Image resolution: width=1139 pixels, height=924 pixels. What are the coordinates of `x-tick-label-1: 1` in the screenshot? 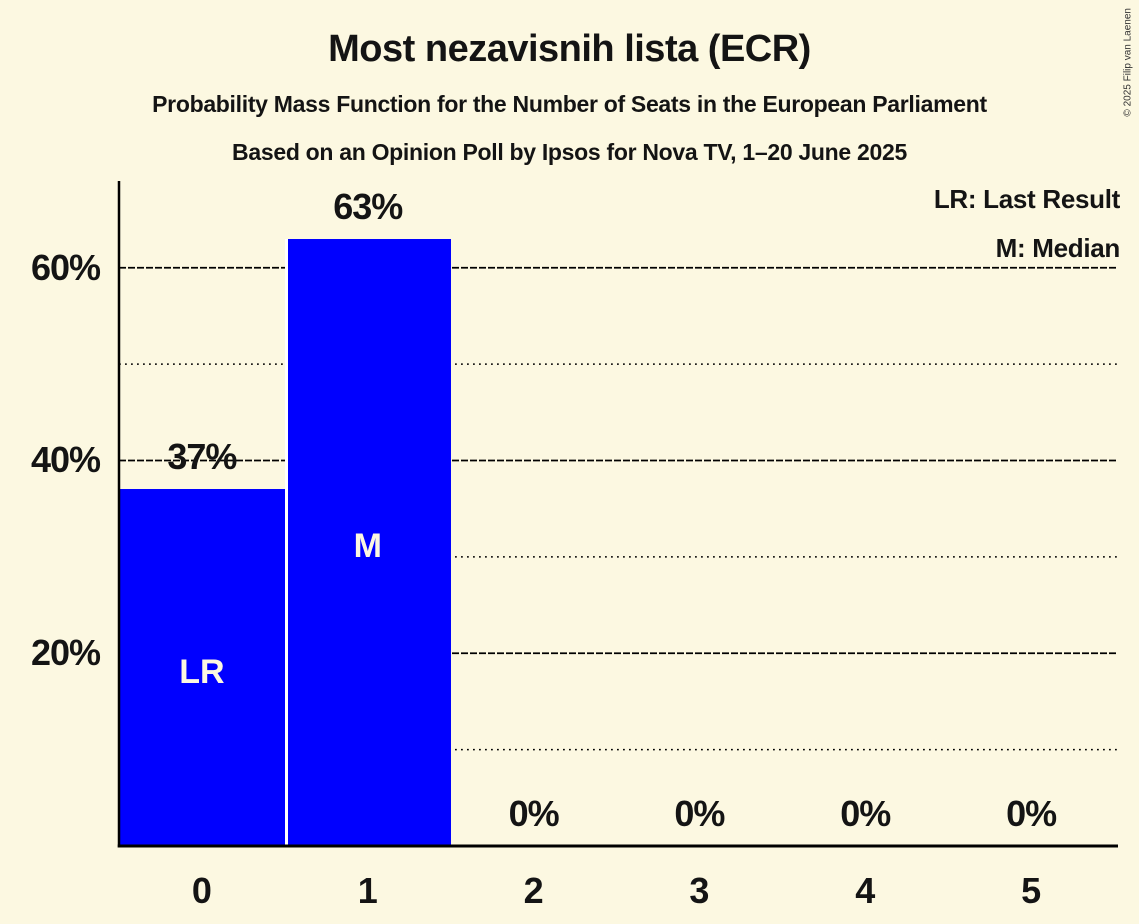 It's located at (367, 890).